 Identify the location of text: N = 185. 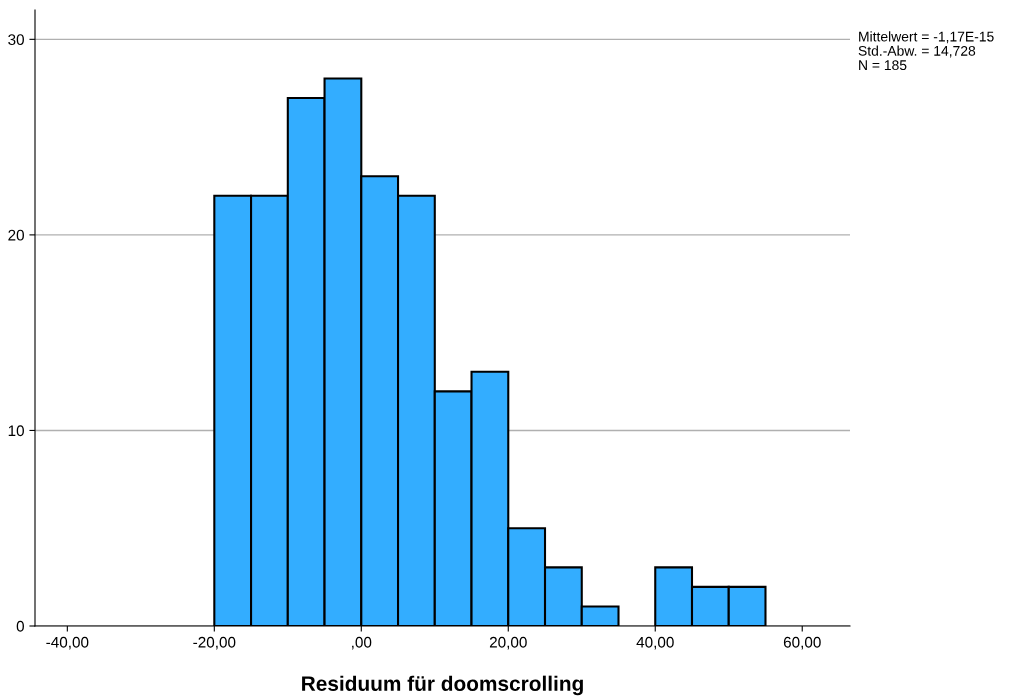
(883, 65).